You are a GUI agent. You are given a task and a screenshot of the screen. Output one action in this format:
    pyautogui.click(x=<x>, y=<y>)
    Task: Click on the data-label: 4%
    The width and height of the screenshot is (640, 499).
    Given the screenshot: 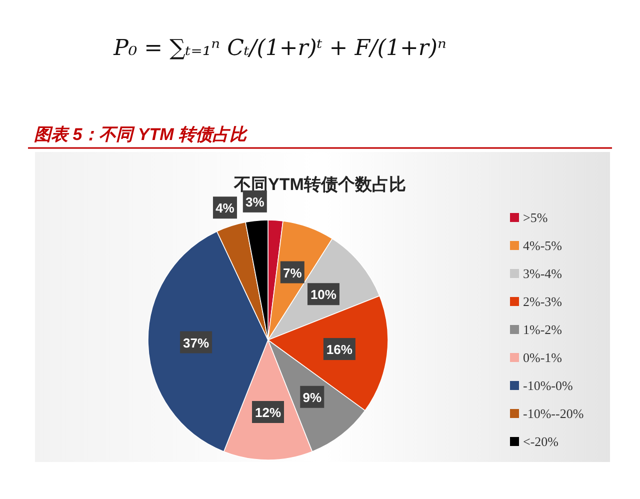 What is the action you would take?
    pyautogui.click(x=225, y=208)
    